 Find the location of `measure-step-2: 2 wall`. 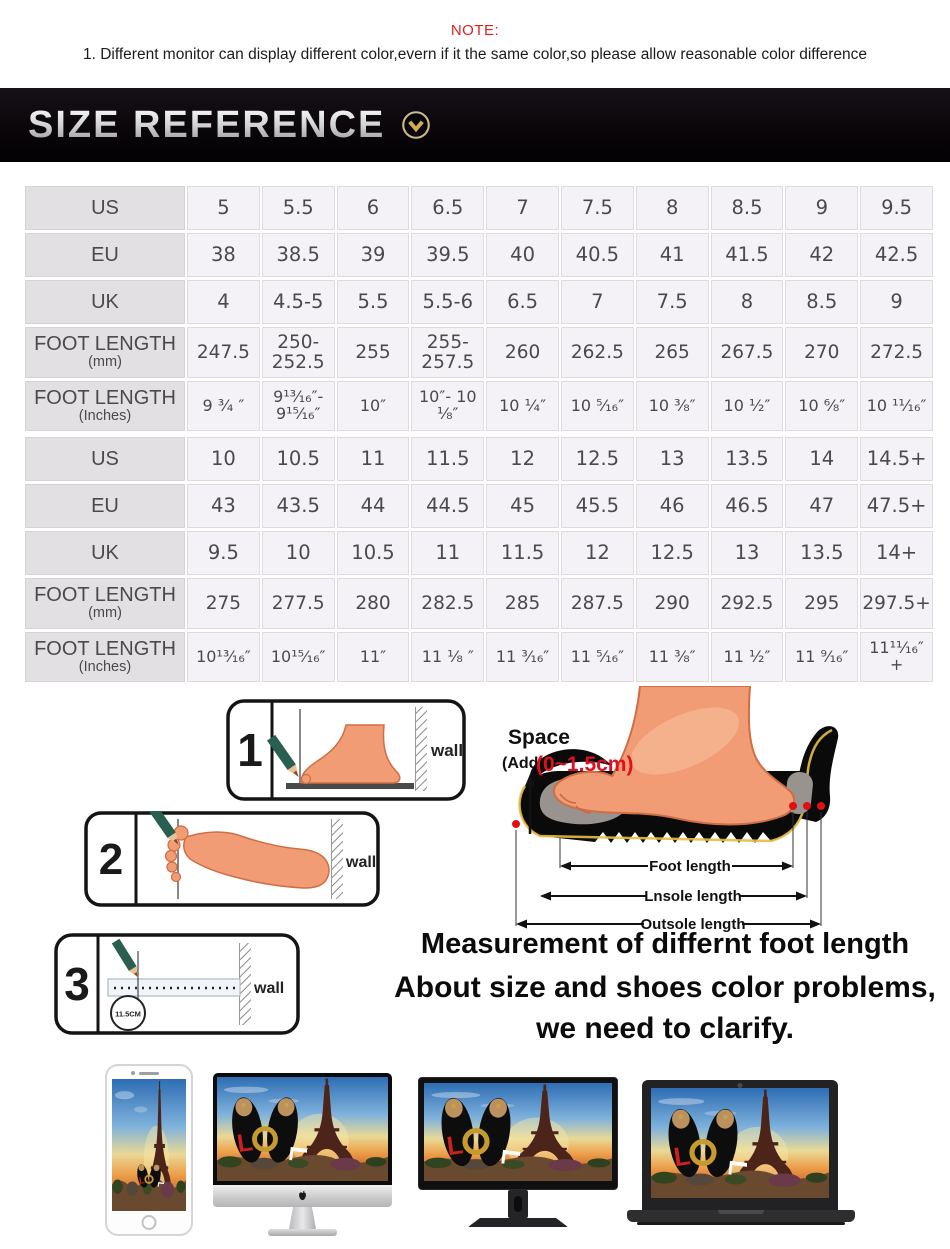

measure-step-2: 2 wall is located at coordinates (232, 859).